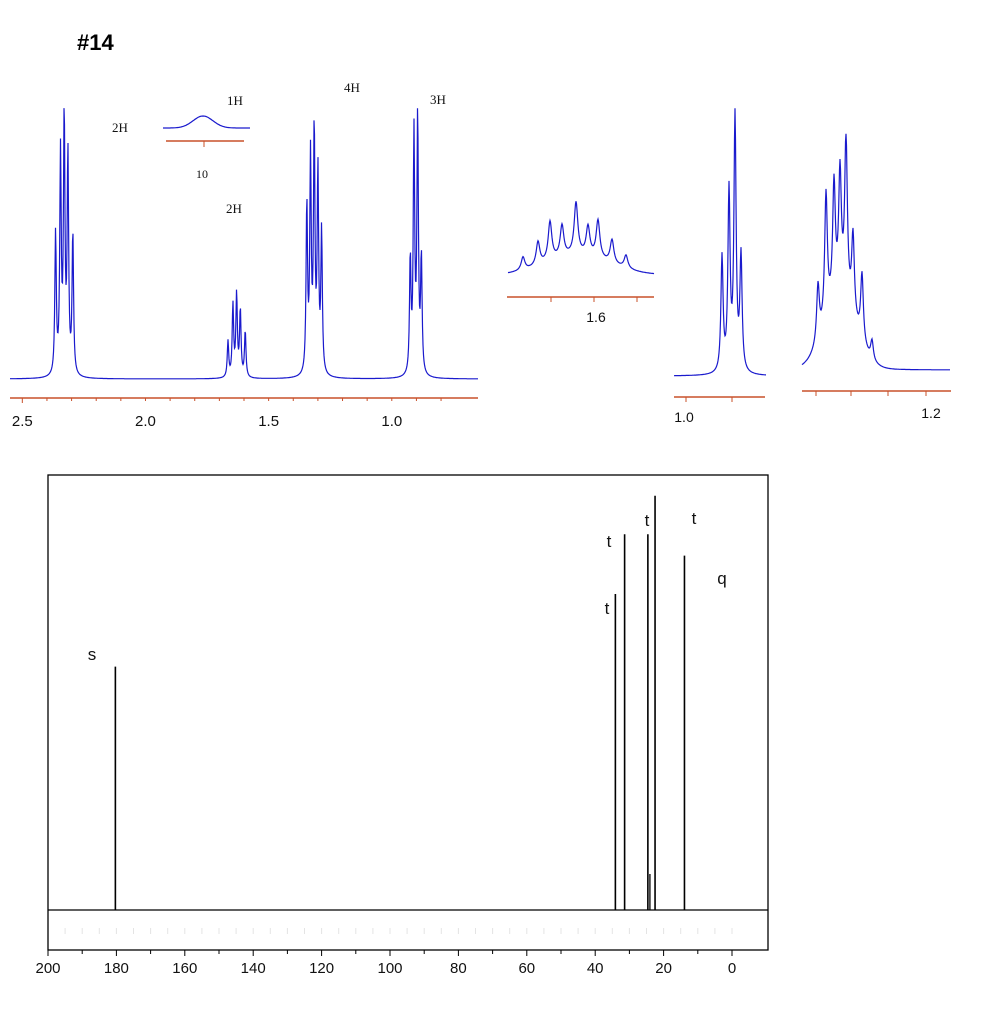 The height and width of the screenshot is (1024, 985). Describe the element at coordinates (875, 252) in the screenshot. I see `zoom13-trace` at that location.